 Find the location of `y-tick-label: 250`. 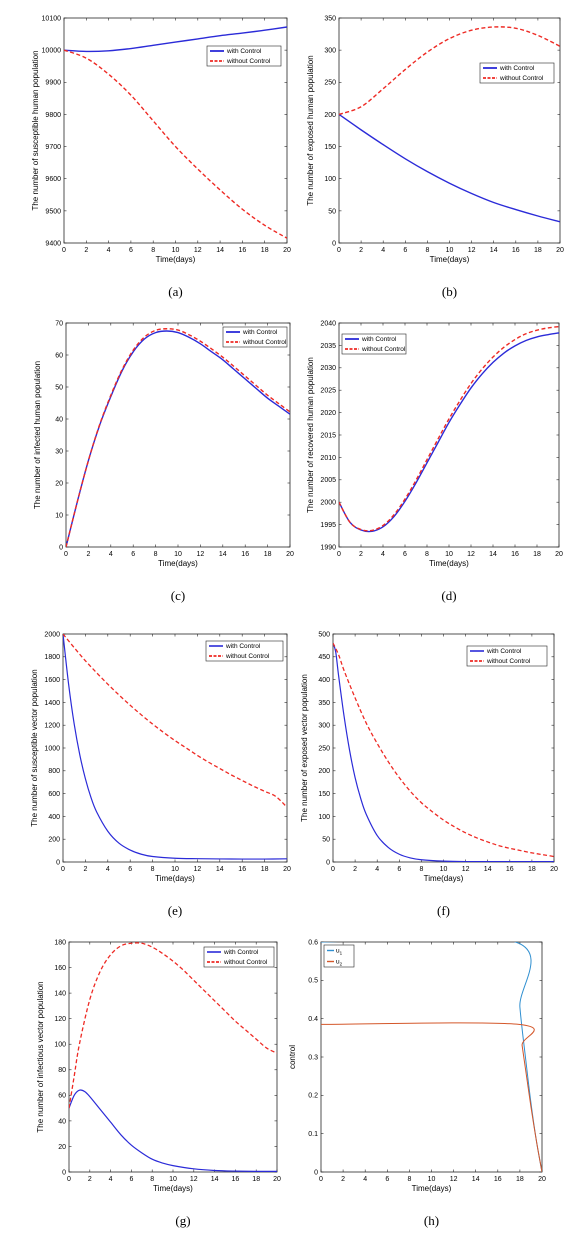

y-tick-label: 250 is located at coordinates (324, 748).